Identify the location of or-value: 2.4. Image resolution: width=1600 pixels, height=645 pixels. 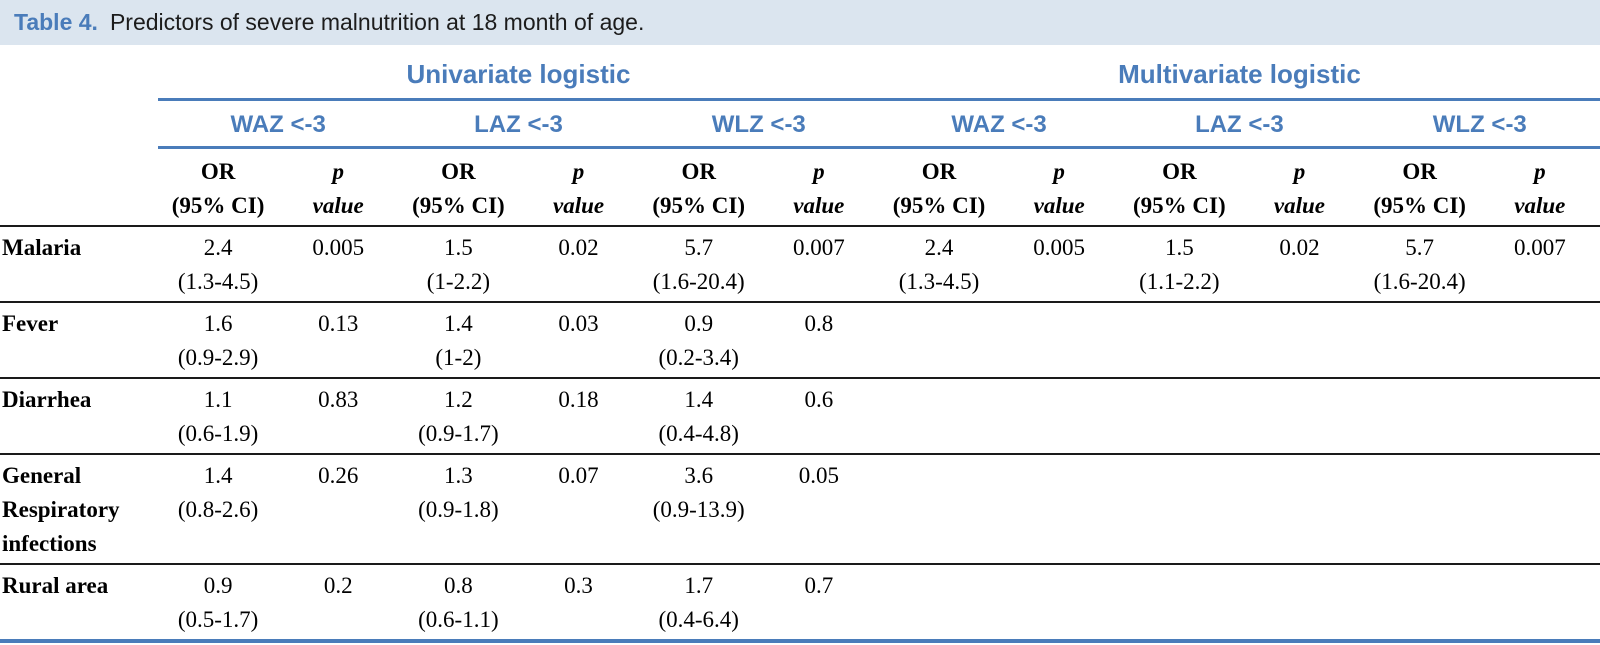
(939, 247).